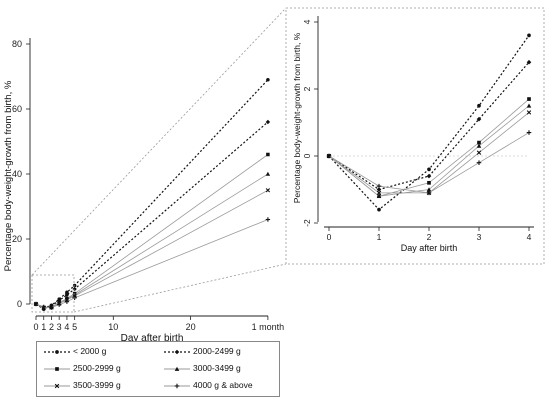 The width and height of the screenshot is (550, 406). I want to click on inset-x-axis-label: Day after birth, so click(429, 248).